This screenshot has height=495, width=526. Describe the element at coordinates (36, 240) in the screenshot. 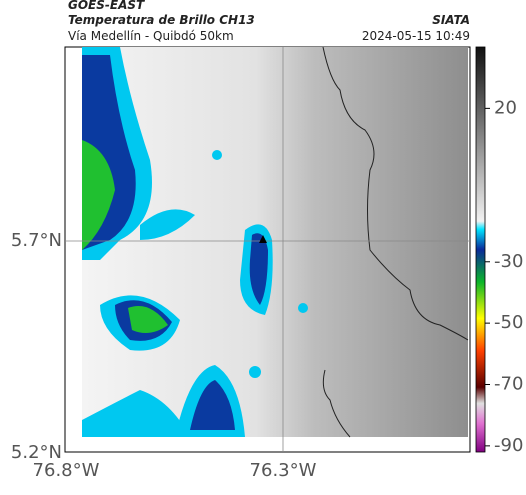

I see `lat-tick: 5.7°N` at that location.